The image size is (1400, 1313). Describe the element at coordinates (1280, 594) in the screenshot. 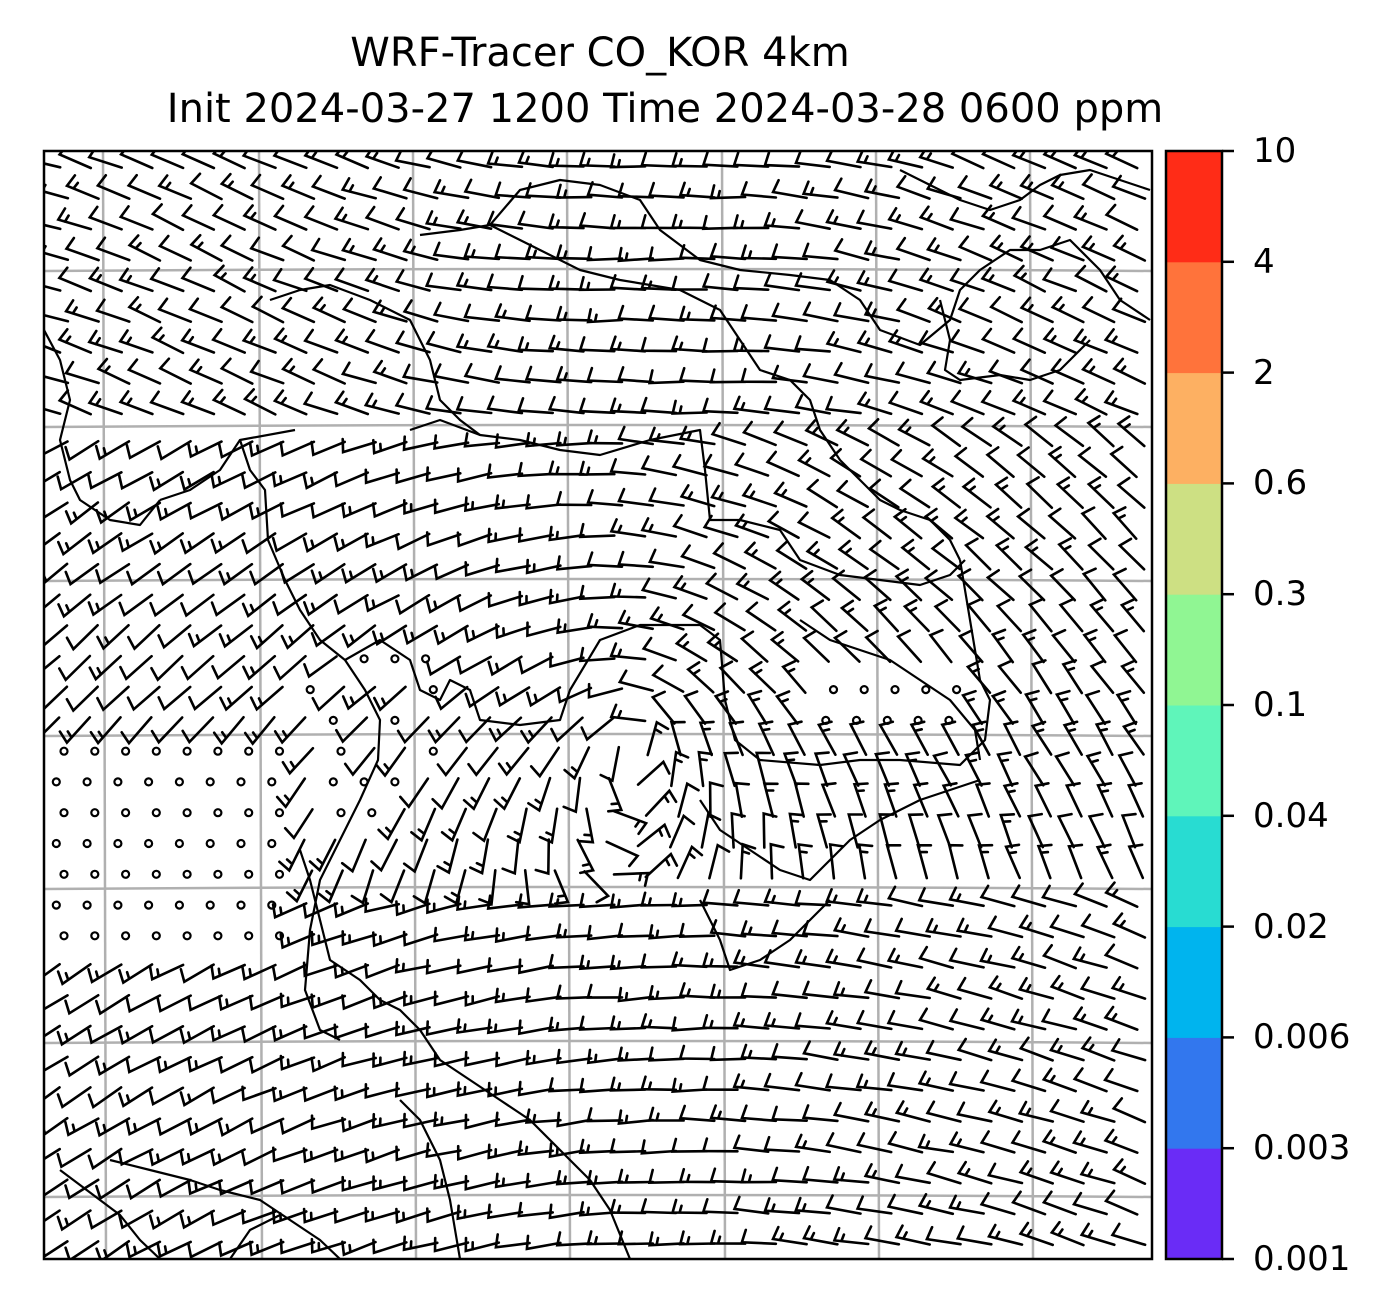

I see `colorbar-tick-label: 0.3` at that location.